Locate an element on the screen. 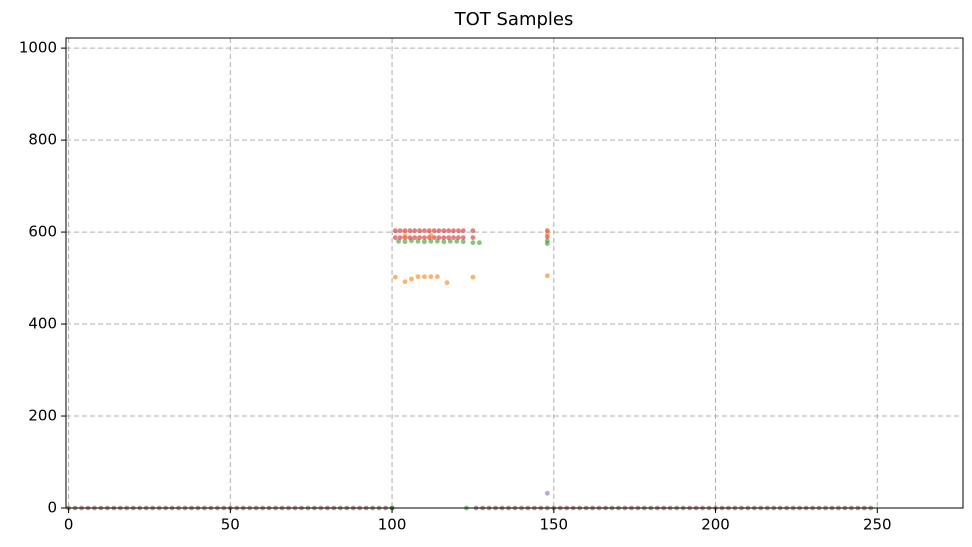 This screenshot has height=547, width=972. x-tick-label: 50 is located at coordinates (230, 525).